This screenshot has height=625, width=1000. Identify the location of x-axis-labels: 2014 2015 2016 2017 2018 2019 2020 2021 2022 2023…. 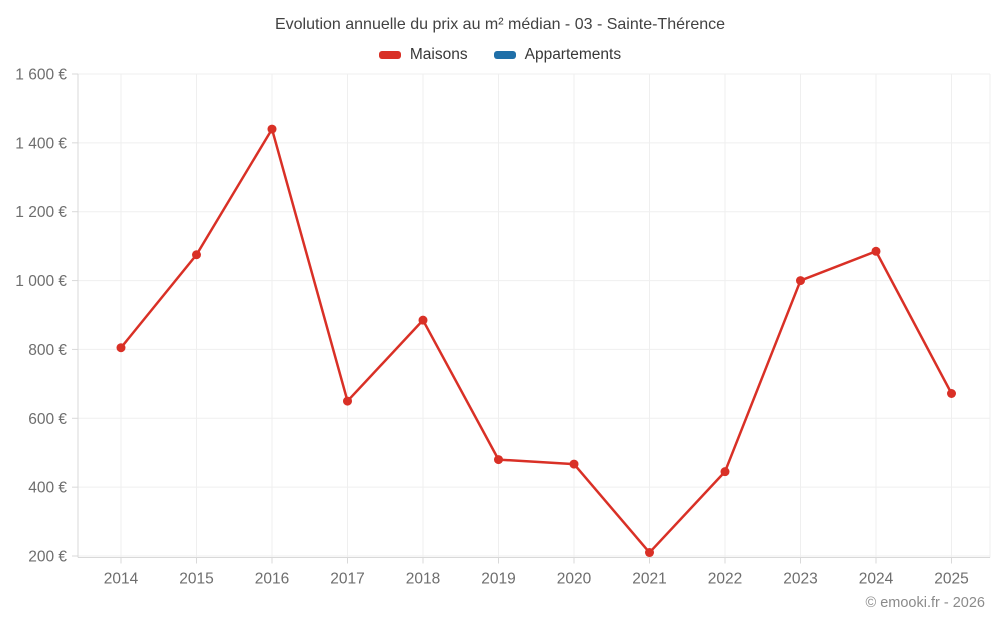
(536, 579).